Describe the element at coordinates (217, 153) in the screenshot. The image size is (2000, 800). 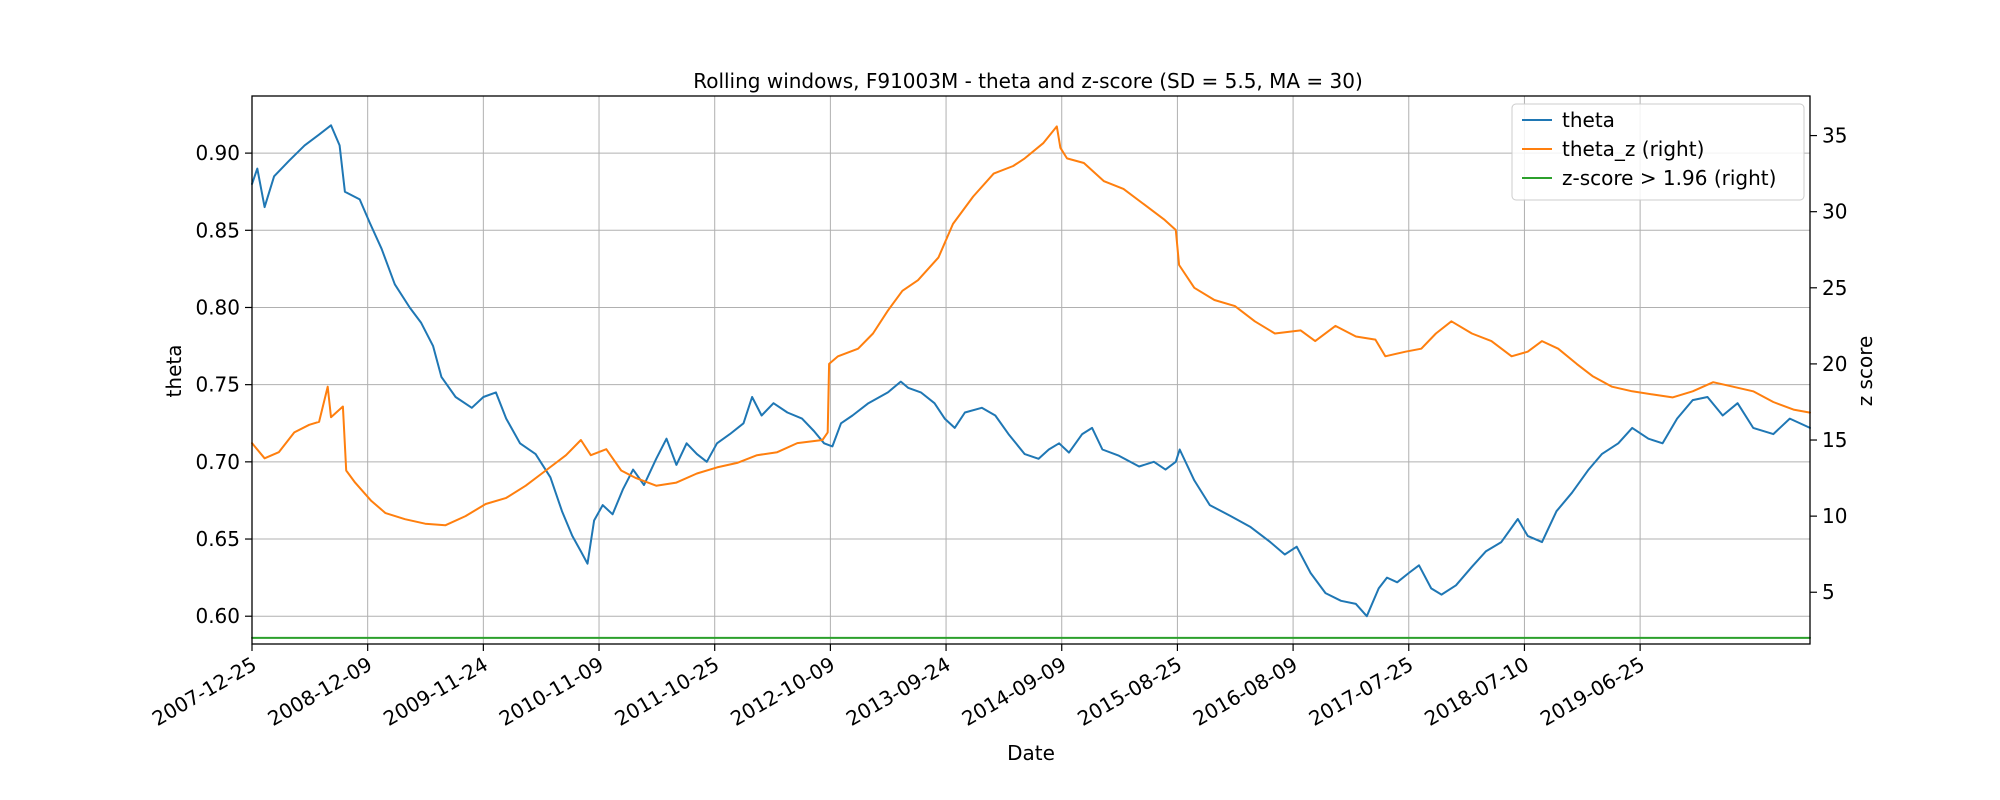
I see `y-left-tick-label: 0.90` at that location.